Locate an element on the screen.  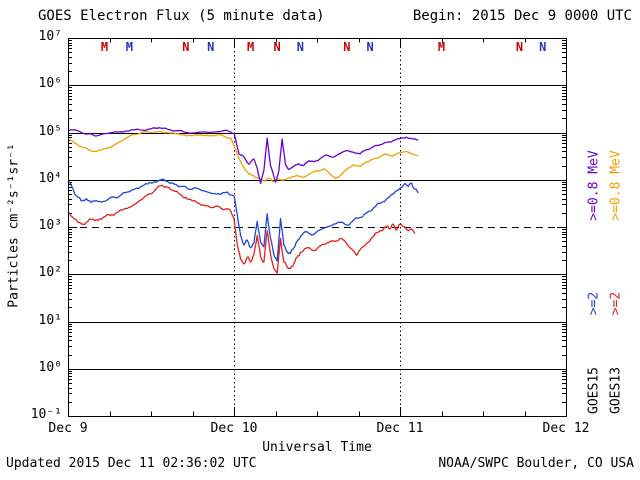
x-axis-title: Universal Time is located at coordinates (317, 447).